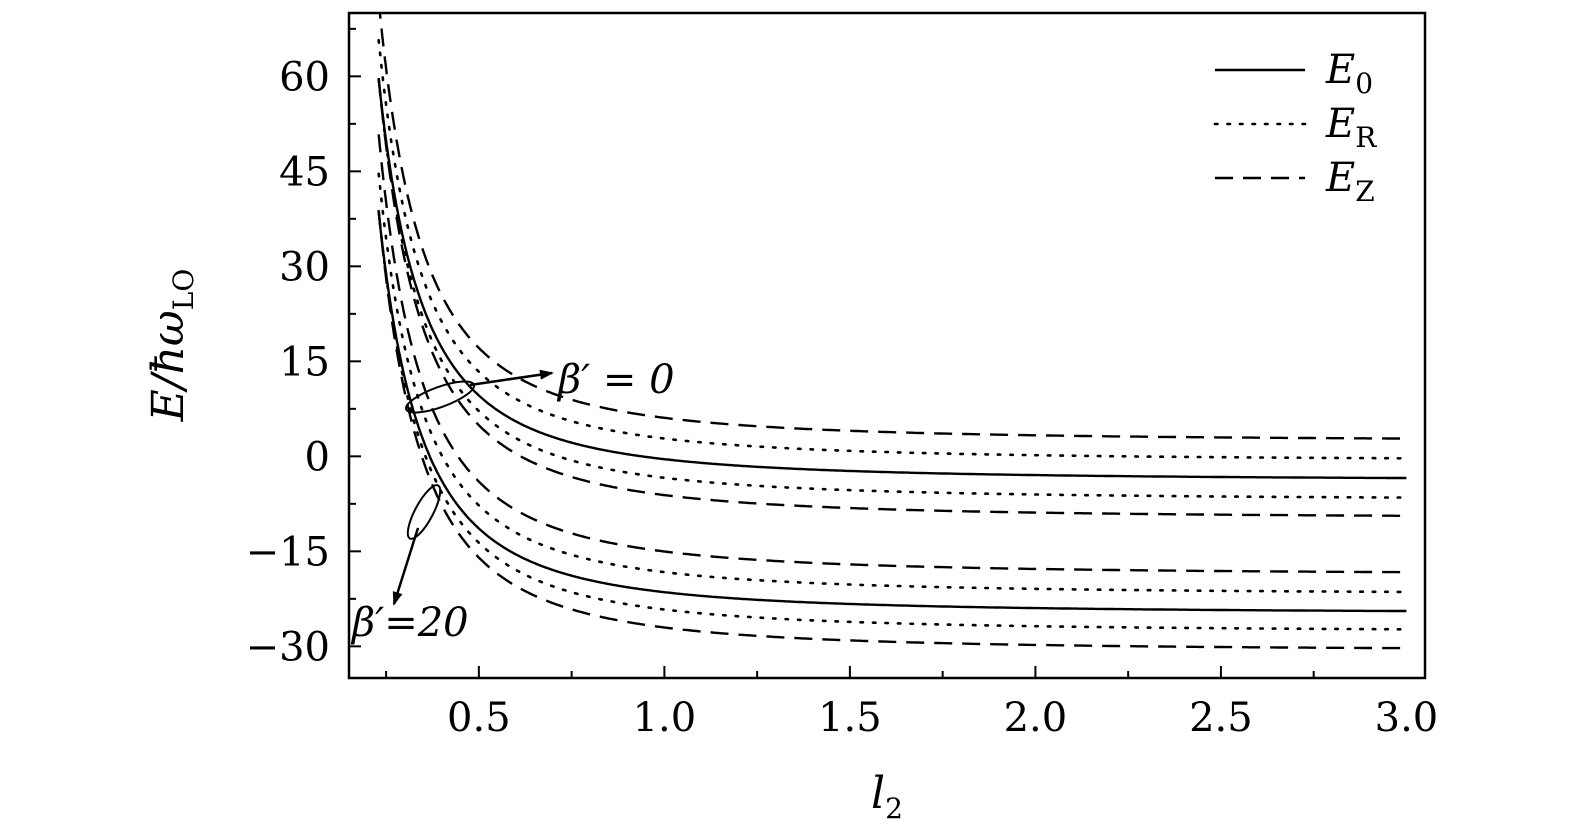  Describe the element at coordinates (304, 77) in the screenshot. I see `y-tick-label: 60` at that location.